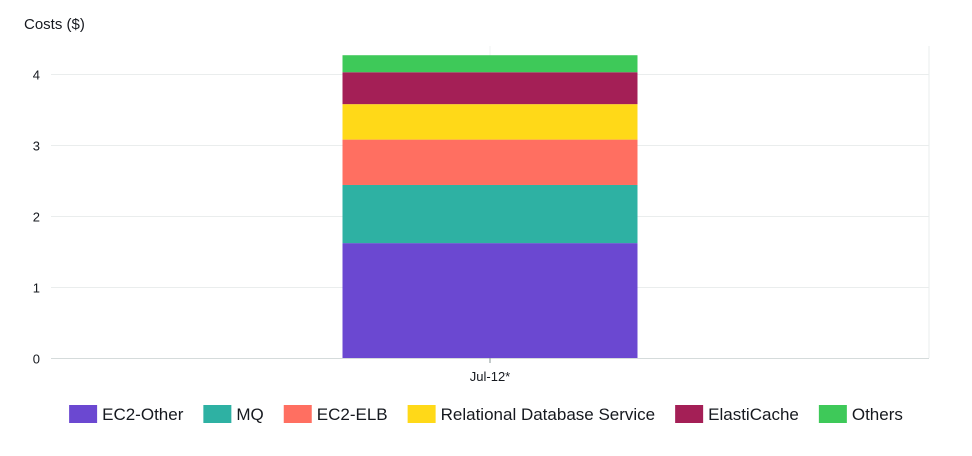 Image resolution: width=972 pixels, height=456 pixels. What do you see at coordinates (36, 146) in the screenshot?
I see `y-tick-label: 3` at bounding box center [36, 146].